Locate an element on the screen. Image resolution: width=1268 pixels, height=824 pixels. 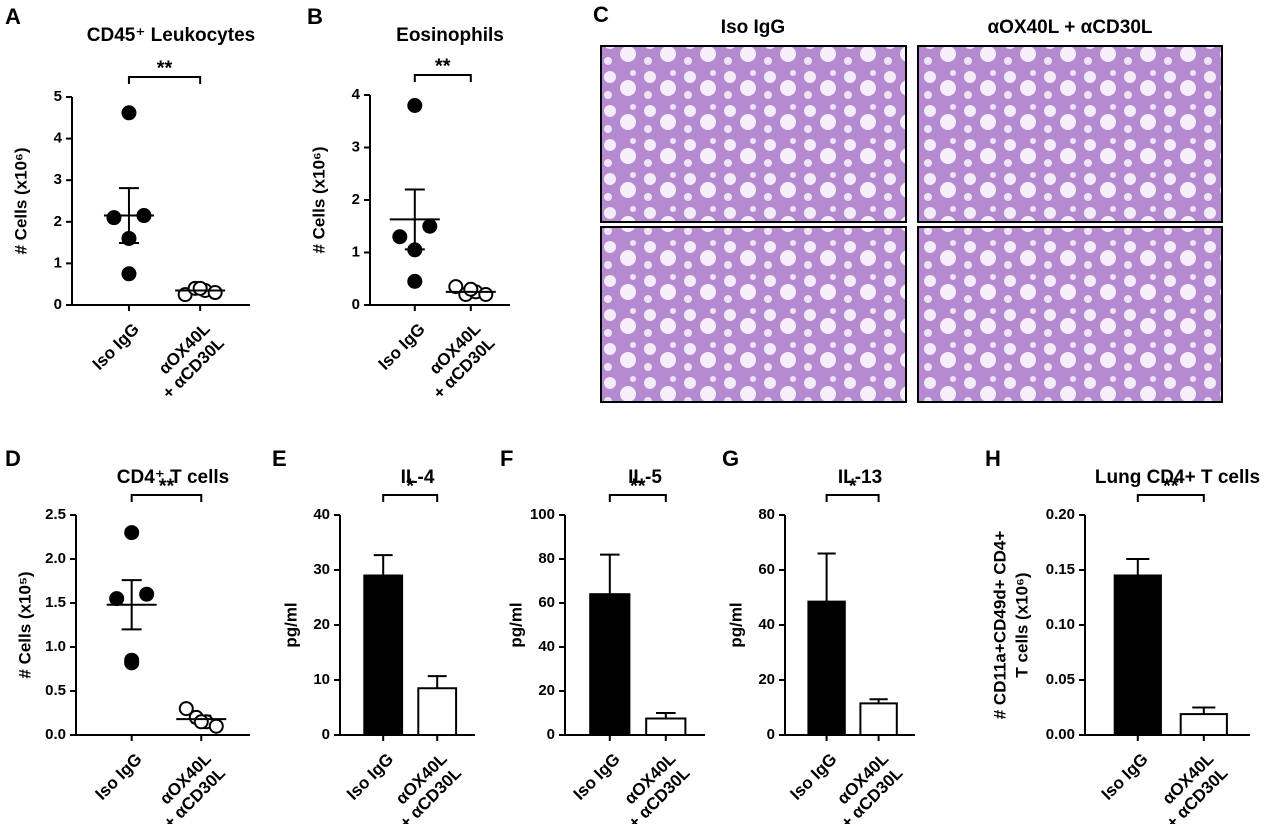
chart-title: Lung CD4+ T cells is located at coordinates (1177, 477).